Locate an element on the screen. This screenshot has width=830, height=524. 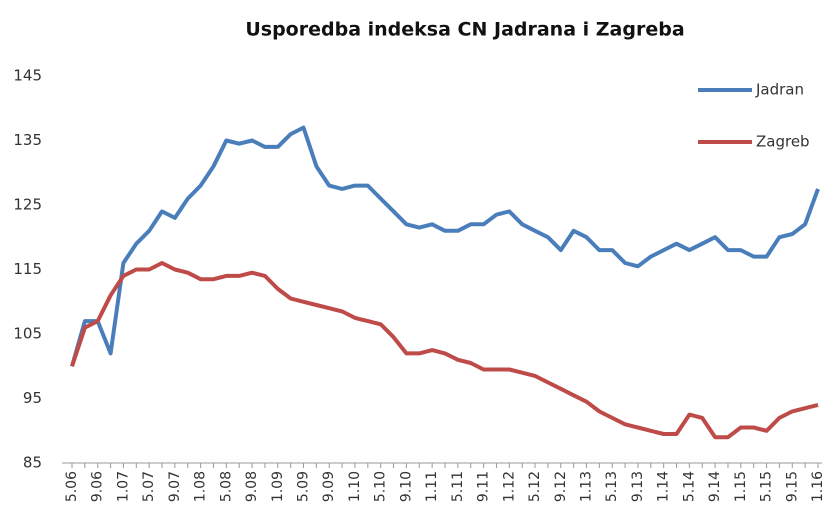
x-tick-label: 5.08 is located at coordinates (226, 486).